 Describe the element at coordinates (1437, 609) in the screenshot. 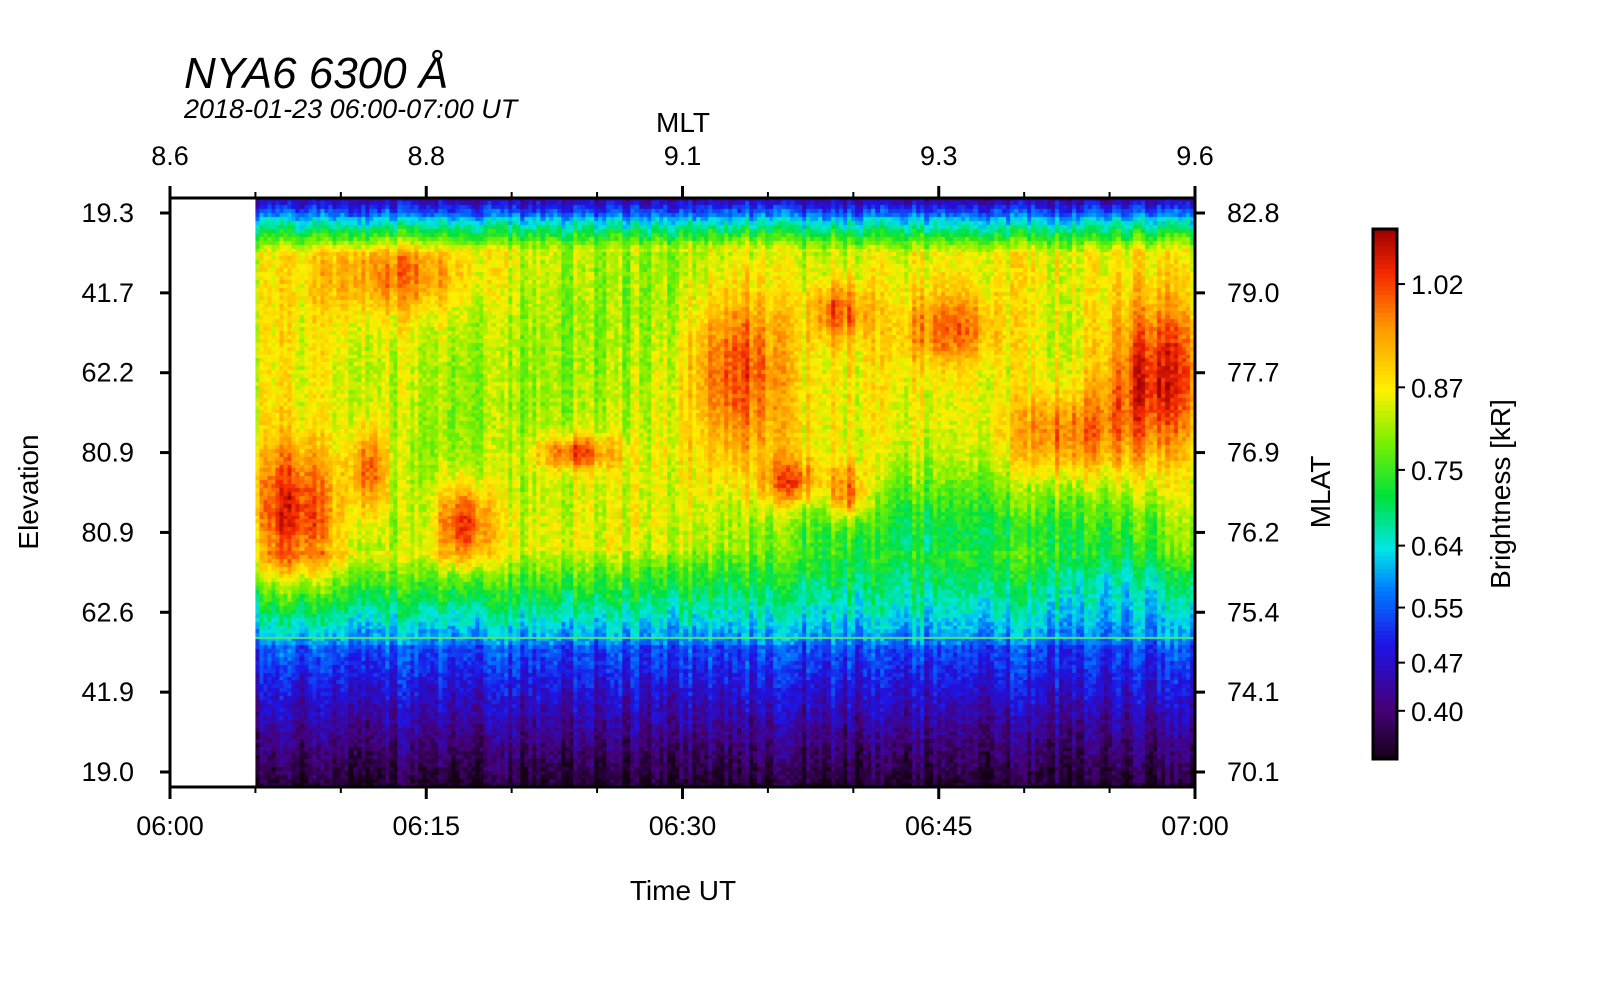

I see `colorbar-tick-label: 0.55` at that location.